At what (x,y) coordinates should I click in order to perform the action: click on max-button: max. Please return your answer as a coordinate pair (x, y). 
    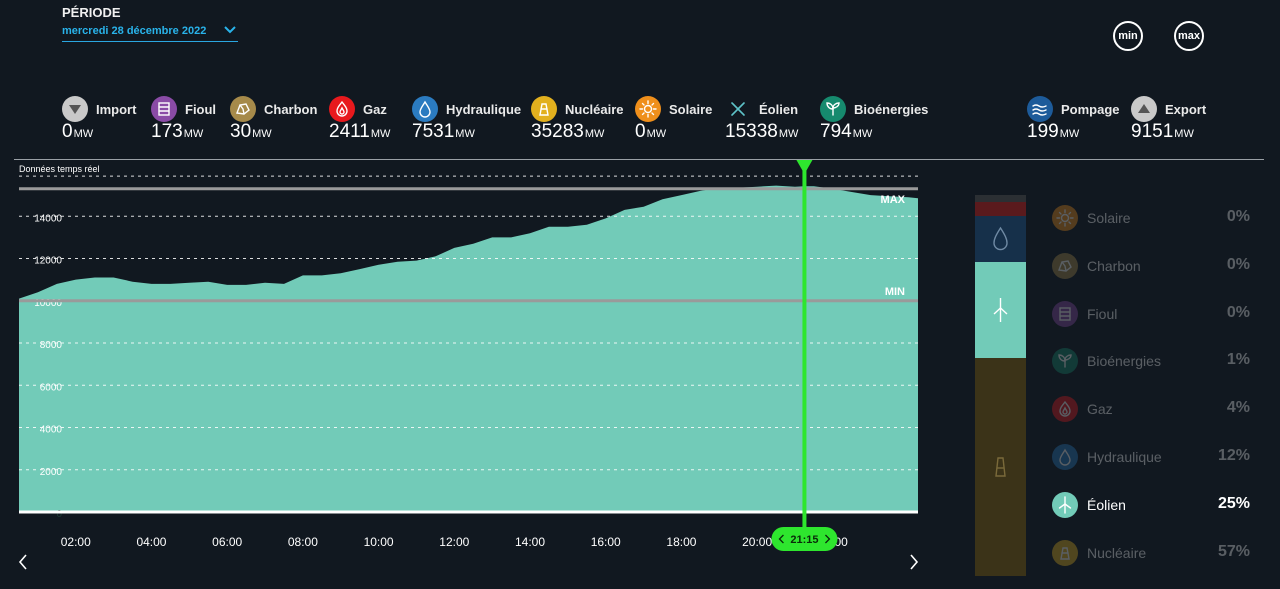
    Looking at the image, I should click on (1189, 36).